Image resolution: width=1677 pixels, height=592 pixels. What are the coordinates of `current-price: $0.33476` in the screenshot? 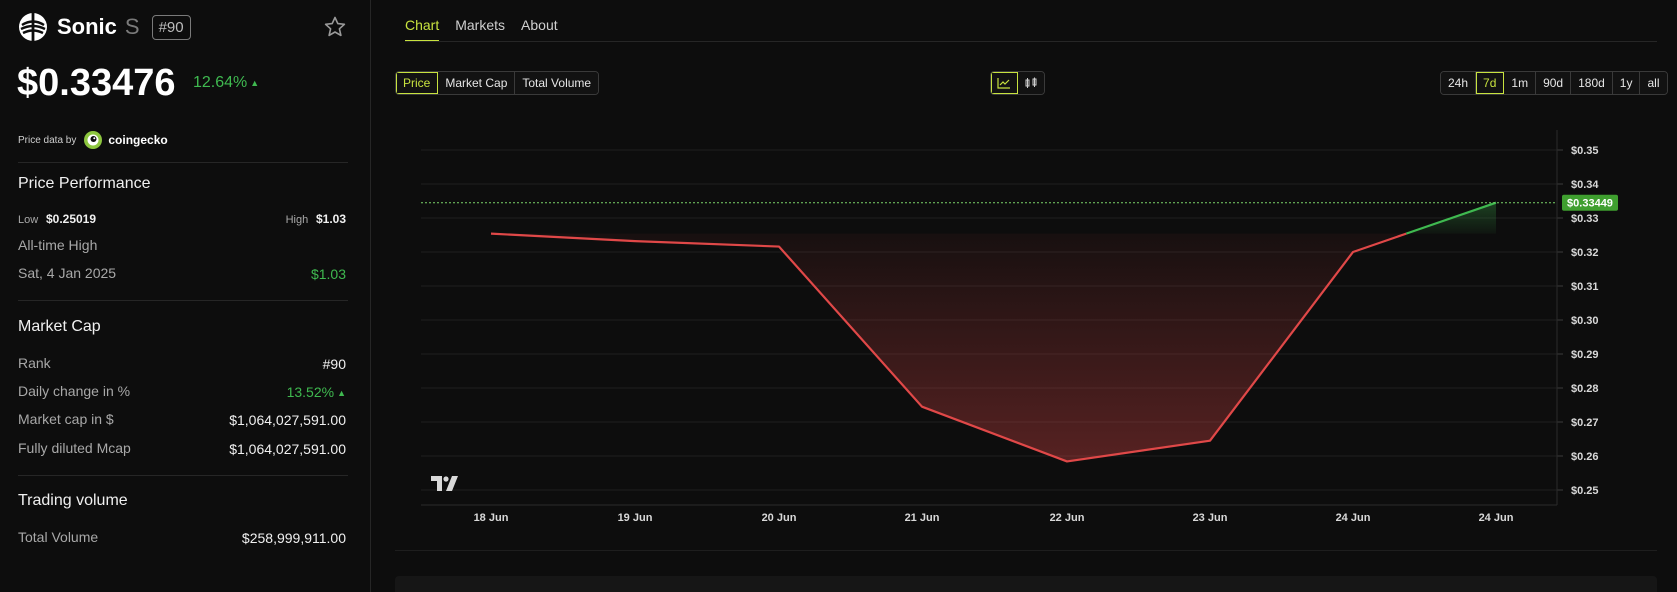 It's located at (96, 83).